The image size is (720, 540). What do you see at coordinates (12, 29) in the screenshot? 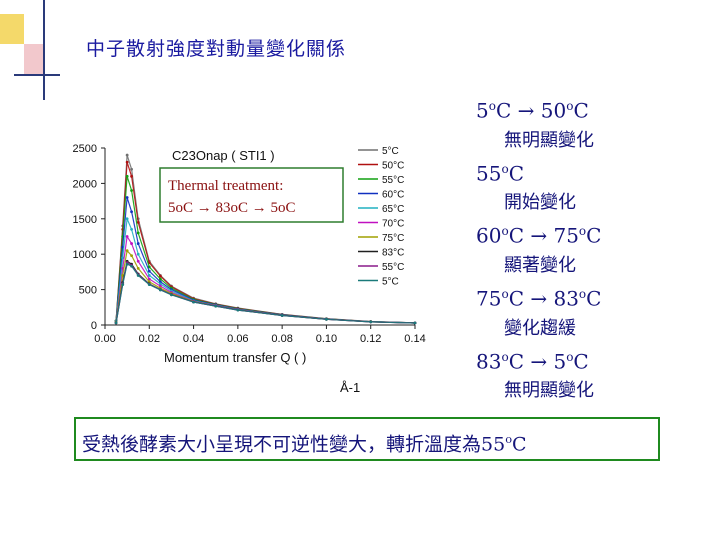
I see `corner-block-yellow` at bounding box center [12, 29].